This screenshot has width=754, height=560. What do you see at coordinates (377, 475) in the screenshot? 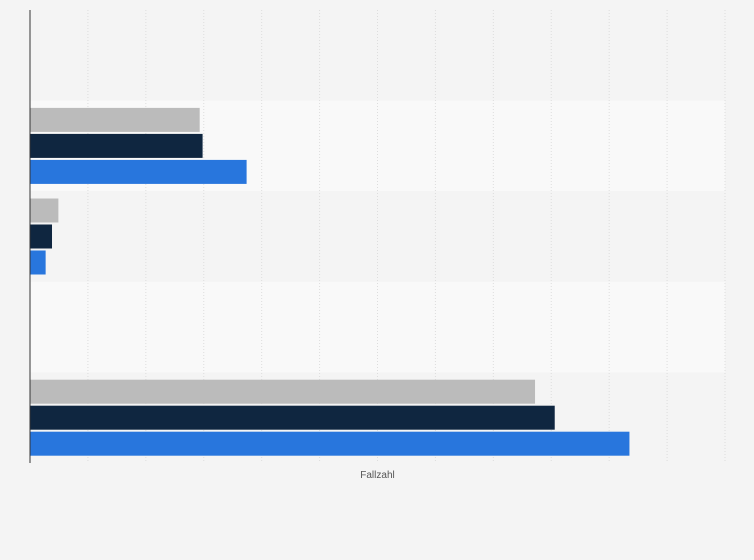
I see `x-axis-label: Fallzahl` at bounding box center [377, 475].